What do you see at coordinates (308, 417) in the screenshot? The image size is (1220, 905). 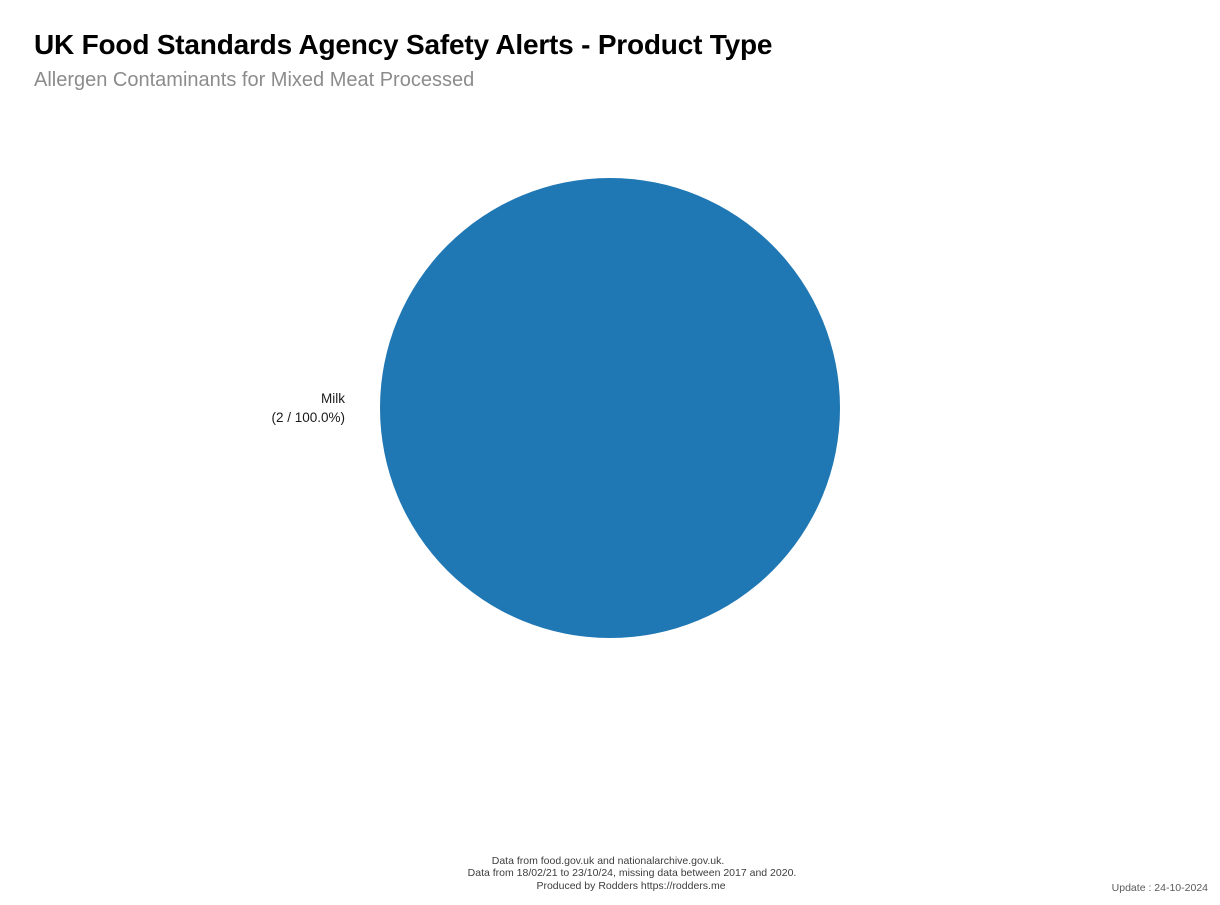 I see `pie-slice-label-value: (2 / 100.0%)` at bounding box center [308, 417].